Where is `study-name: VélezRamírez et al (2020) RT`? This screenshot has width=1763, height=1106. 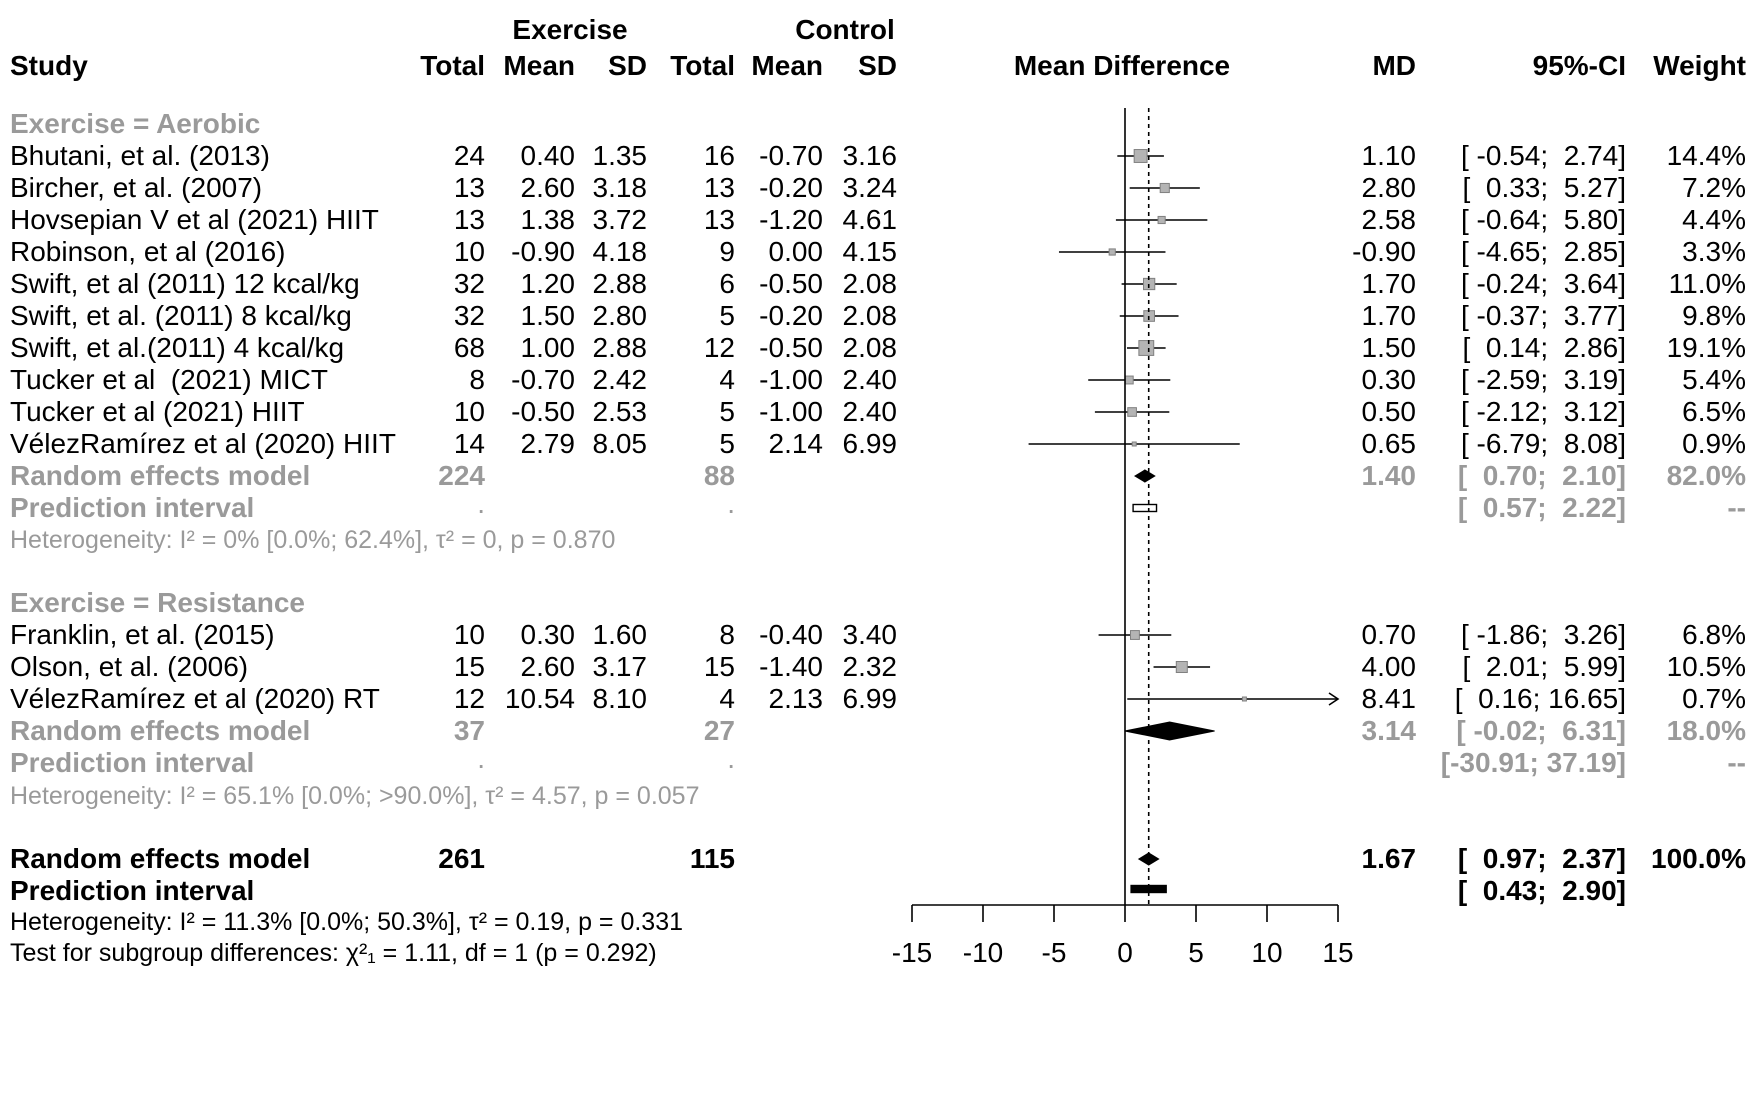
study-name: VélezRamírez et al (2020) RT is located at coordinates (195, 698).